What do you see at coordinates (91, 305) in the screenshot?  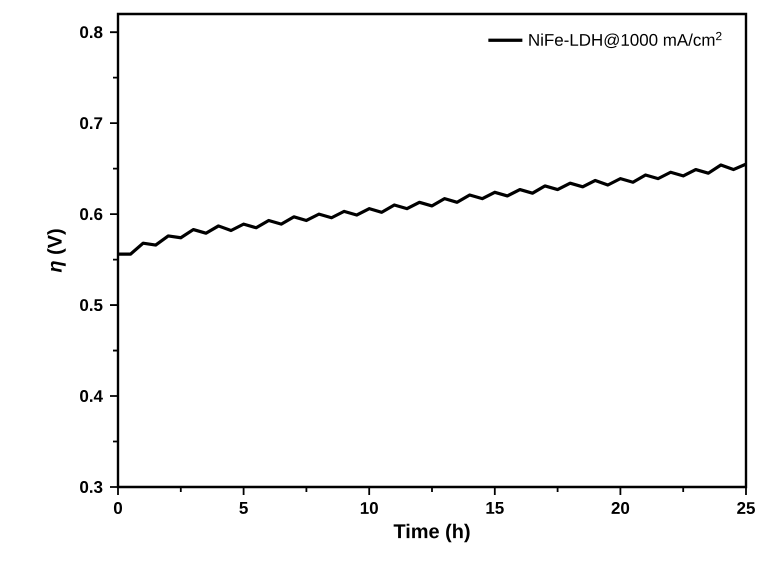 I see `y-tick-label: 0.5` at bounding box center [91, 305].